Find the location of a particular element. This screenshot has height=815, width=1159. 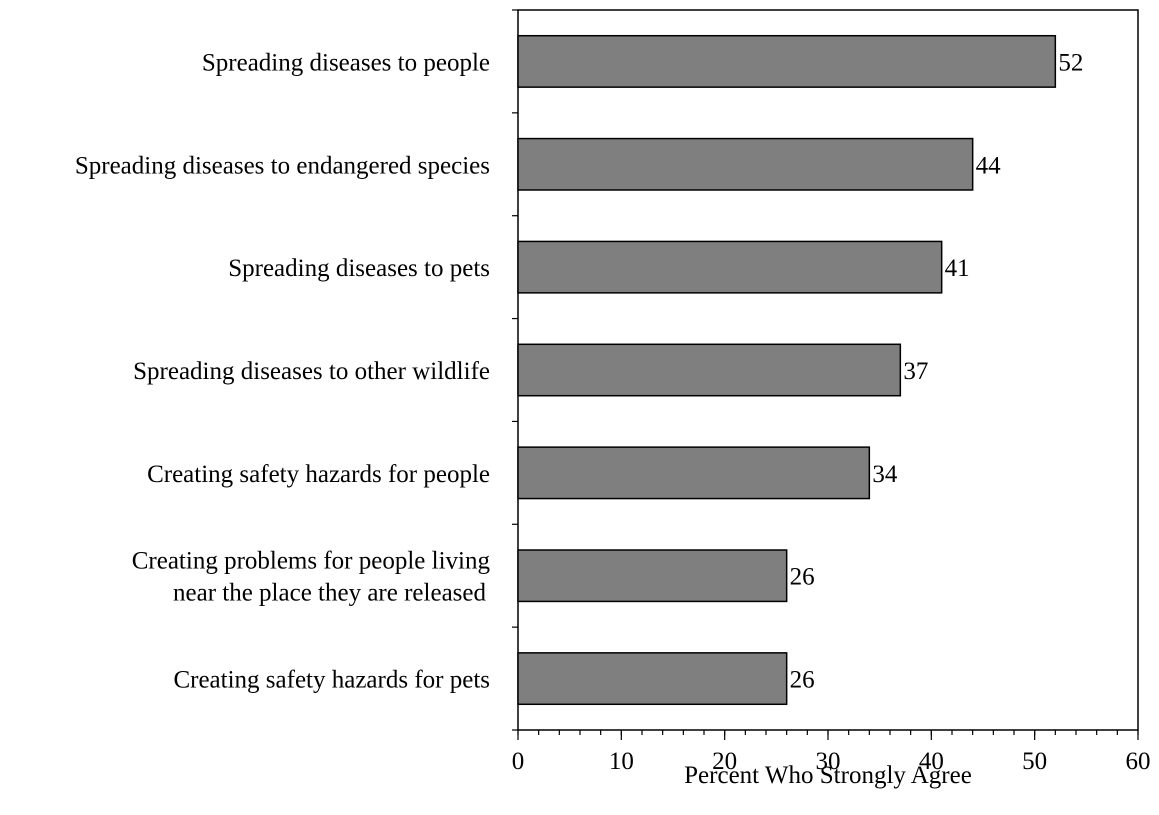

x-axis-title: Percent Who Strongly Agree is located at coordinates (828, 775).